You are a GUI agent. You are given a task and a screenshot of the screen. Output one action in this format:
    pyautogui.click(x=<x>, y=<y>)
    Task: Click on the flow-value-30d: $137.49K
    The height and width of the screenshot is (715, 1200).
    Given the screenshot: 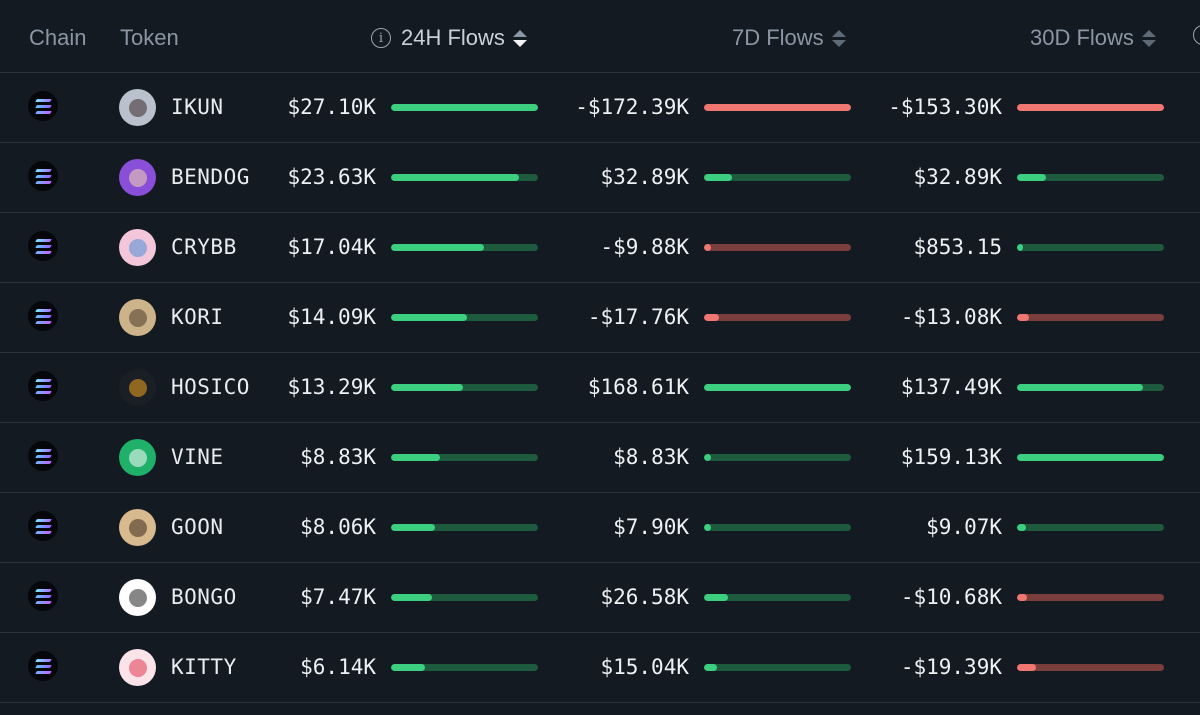 What is the action you would take?
    pyautogui.click(x=951, y=387)
    